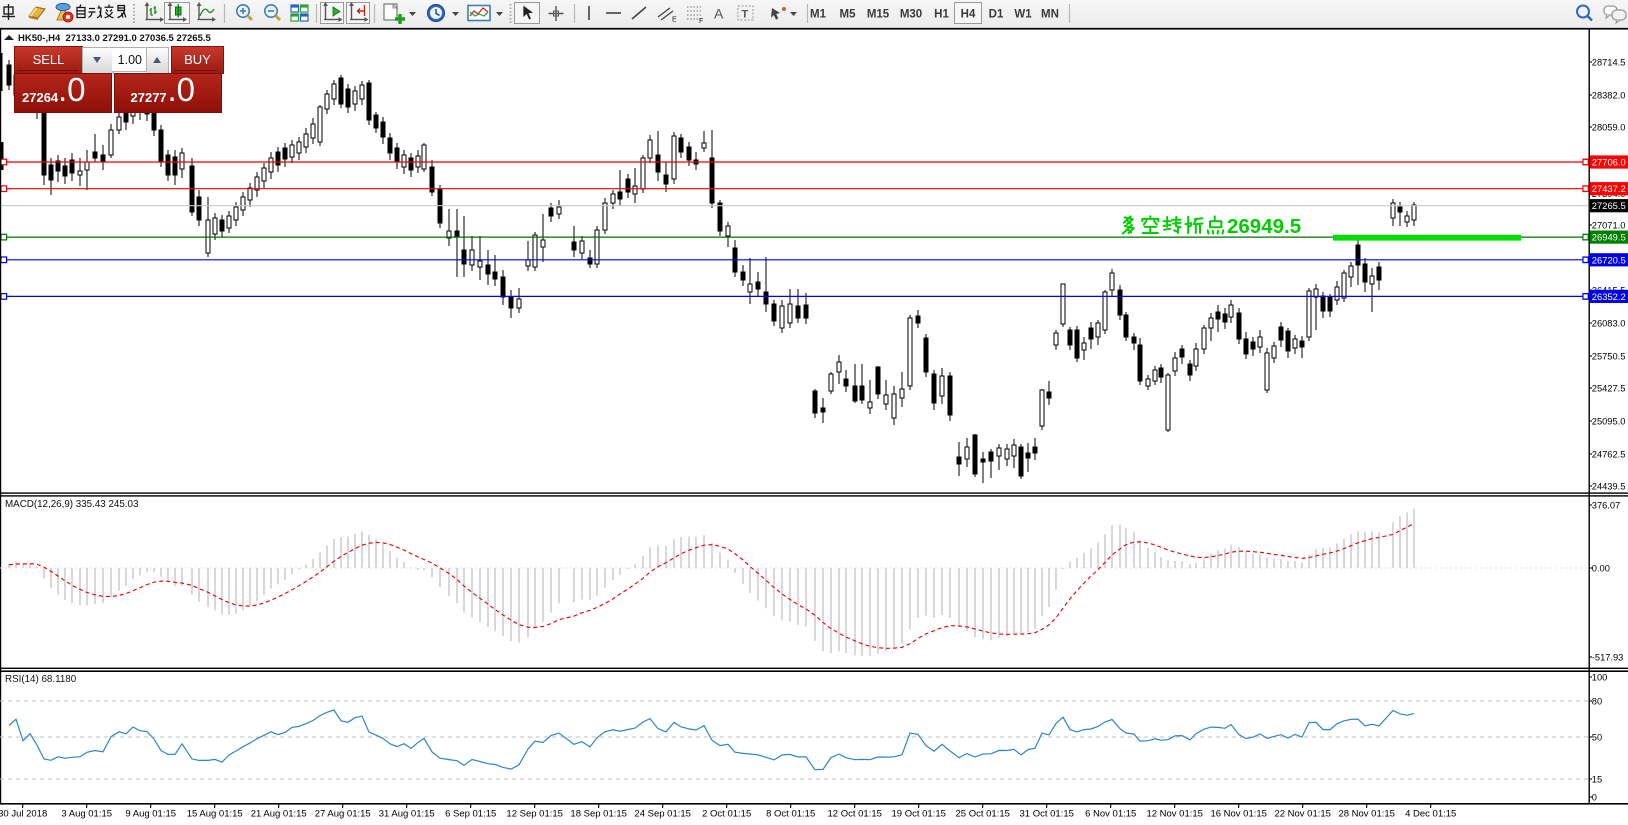 The height and width of the screenshot is (825, 1628). What do you see at coordinates (1366, 814) in the screenshot?
I see `svg-text: 28 Nov 01:15` at bounding box center [1366, 814].